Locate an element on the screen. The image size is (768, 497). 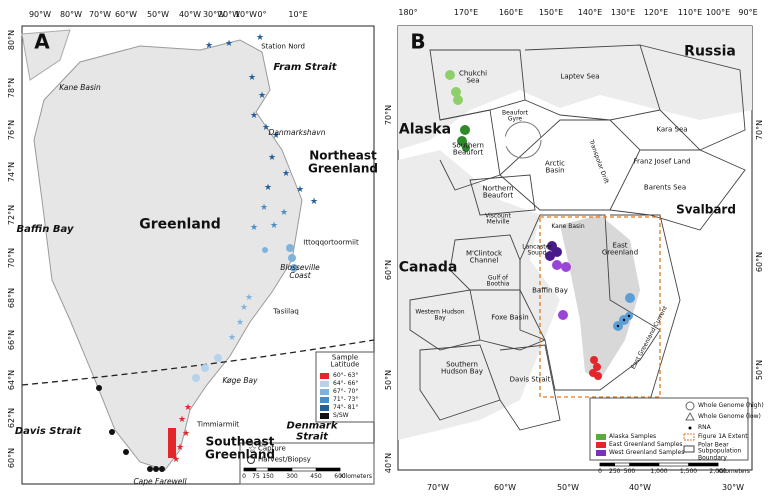
place-label: Southern Beaufort is located at coordinates (468, 149).